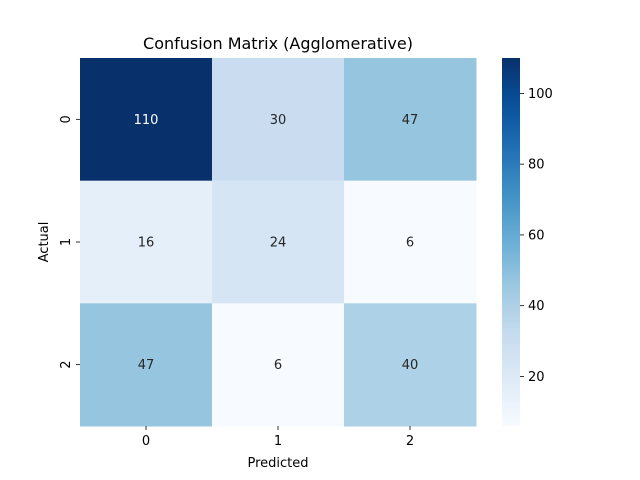 The width and height of the screenshot is (640, 480). I want to click on colorbar-tick-label: 80, so click(536, 165).